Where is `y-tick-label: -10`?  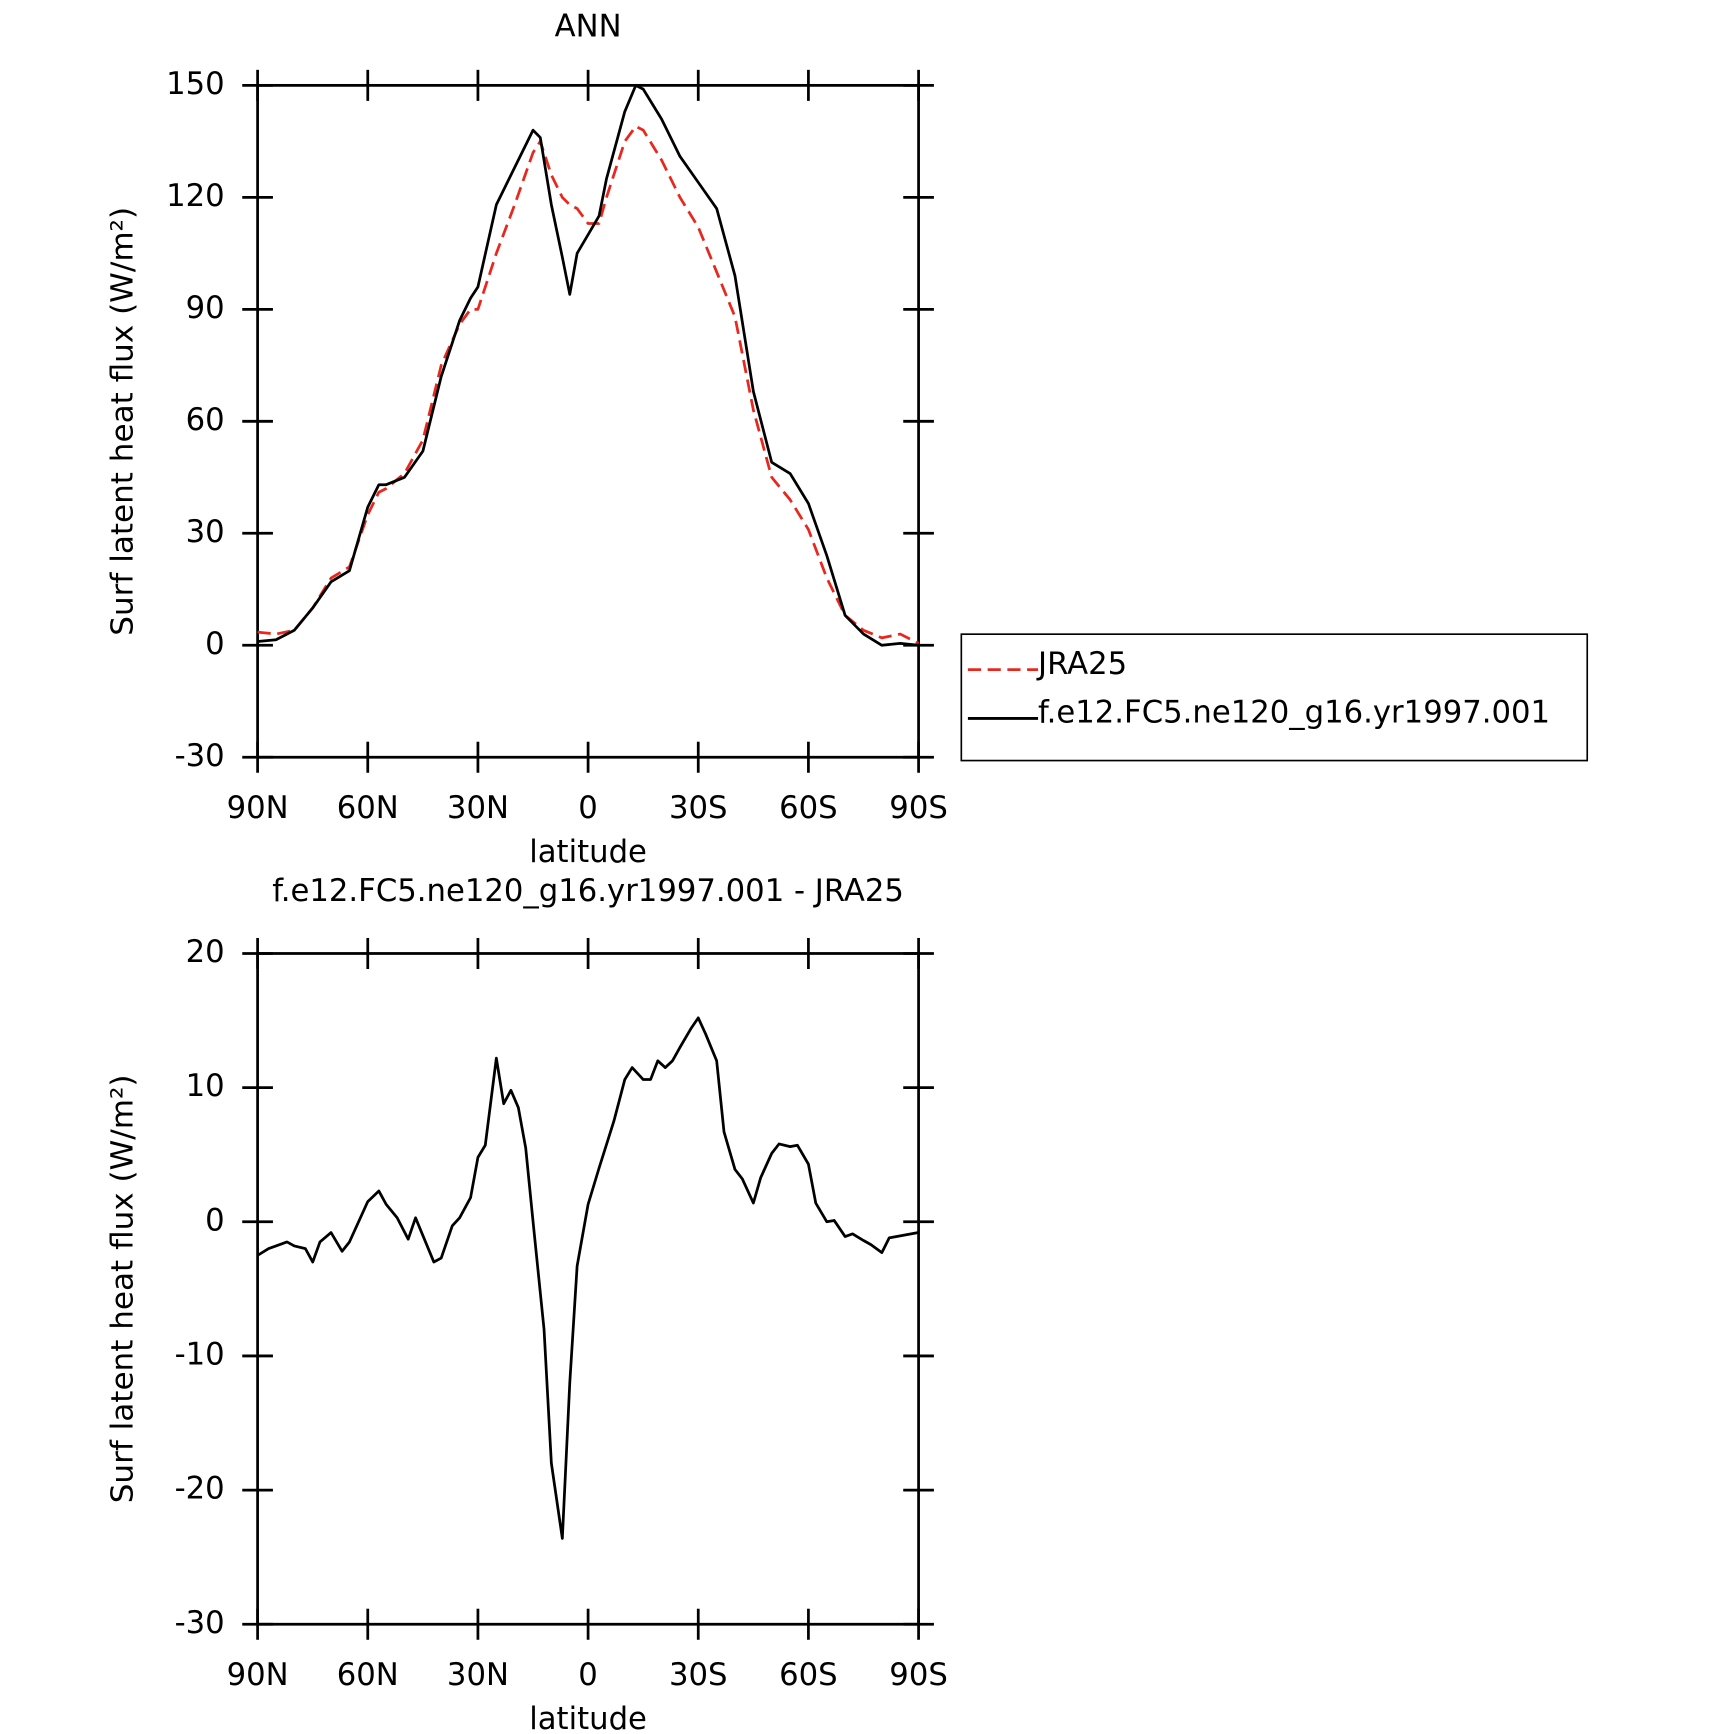
y-tick-label: -10 is located at coordinates (200, 1354).